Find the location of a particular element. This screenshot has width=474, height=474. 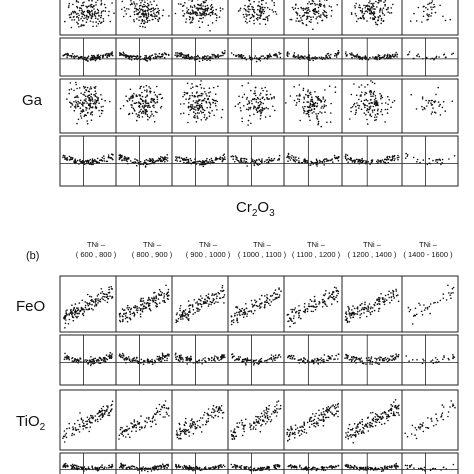

panel-b-cell-r1-c6-frame is located at coordinates (372, 304).